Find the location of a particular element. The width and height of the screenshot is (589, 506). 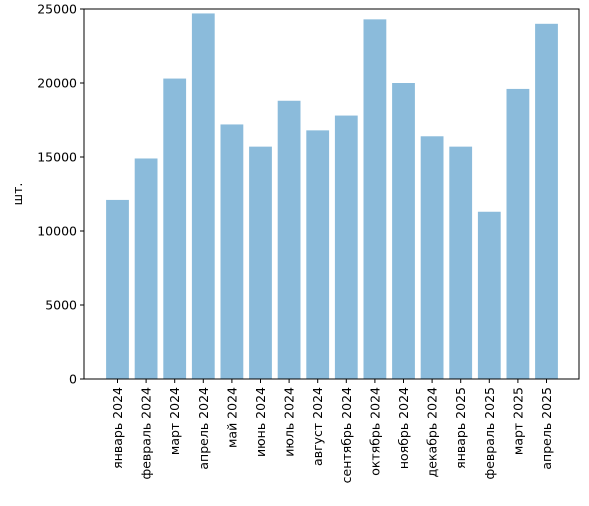

x-tick-label: июнь 2024 is located at coordinates (260, 422).